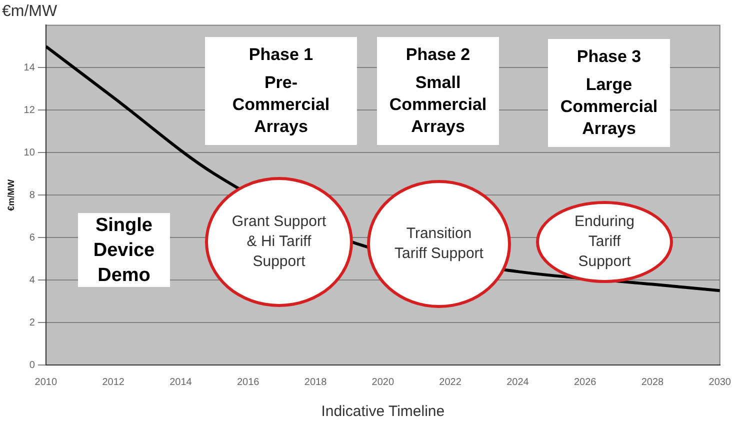 The width and height of the screenshot is (734, 429). Describe the element at coordinates (450, 382) in the screenshot. I see `x-tick-label: 2022` at that location.